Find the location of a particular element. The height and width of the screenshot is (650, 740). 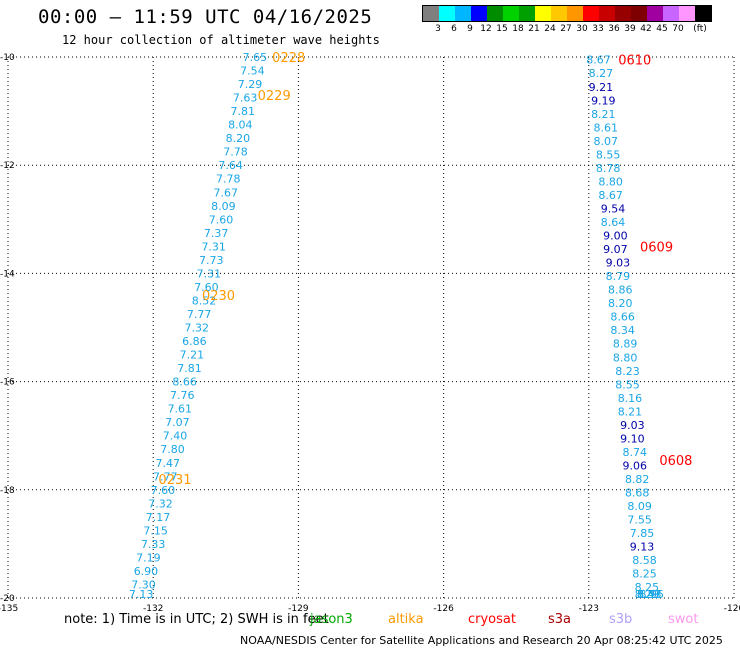

wave-height-value: 7.55 is located at coordinates (639, 520).